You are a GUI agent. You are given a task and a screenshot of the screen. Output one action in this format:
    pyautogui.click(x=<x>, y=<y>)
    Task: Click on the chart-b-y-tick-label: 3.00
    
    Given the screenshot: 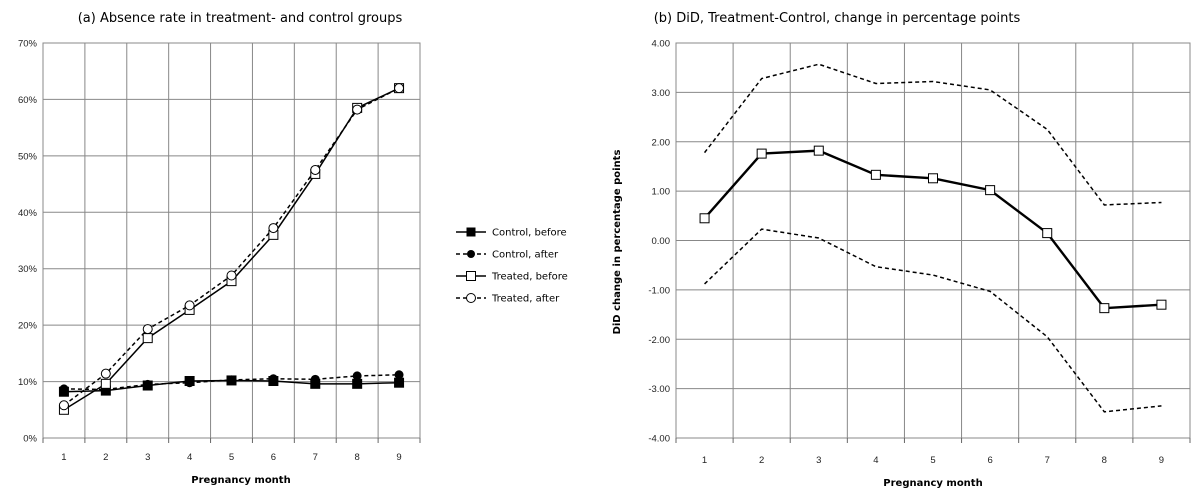 What is the action you would take?
    pyautogui.click(x=661, y=93)
    